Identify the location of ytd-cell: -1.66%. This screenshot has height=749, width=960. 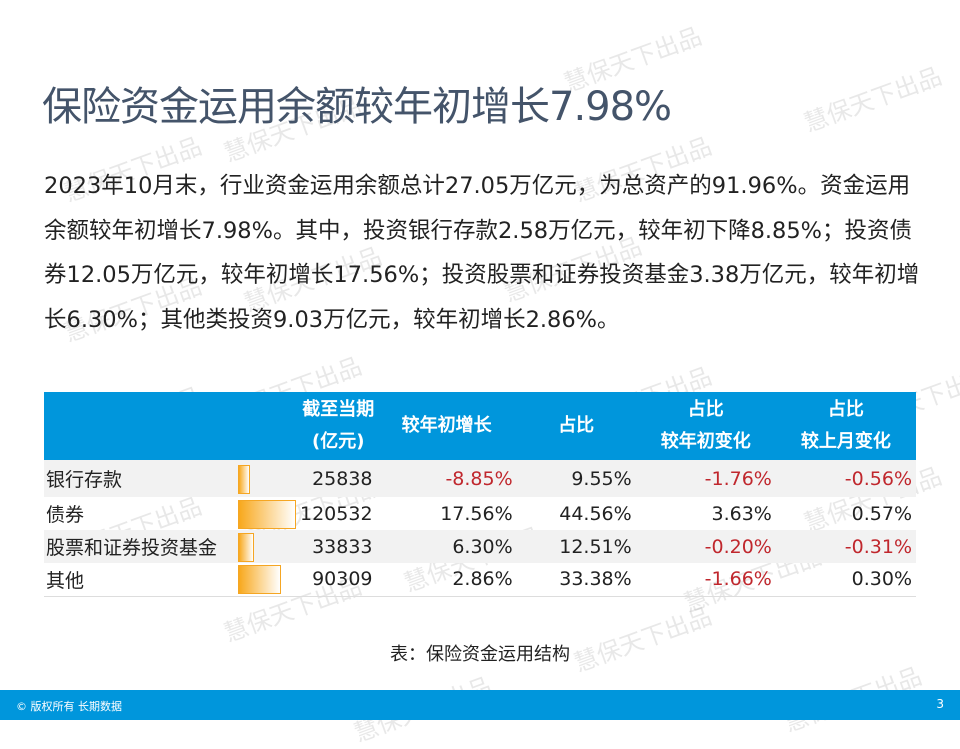
(705, 580).